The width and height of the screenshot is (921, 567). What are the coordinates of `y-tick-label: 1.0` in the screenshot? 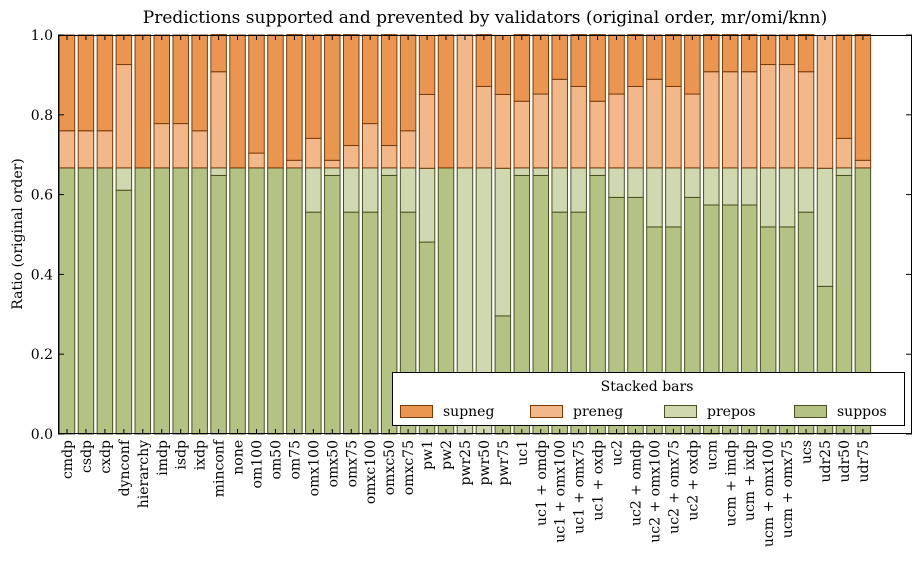 It's located at (42, 36).